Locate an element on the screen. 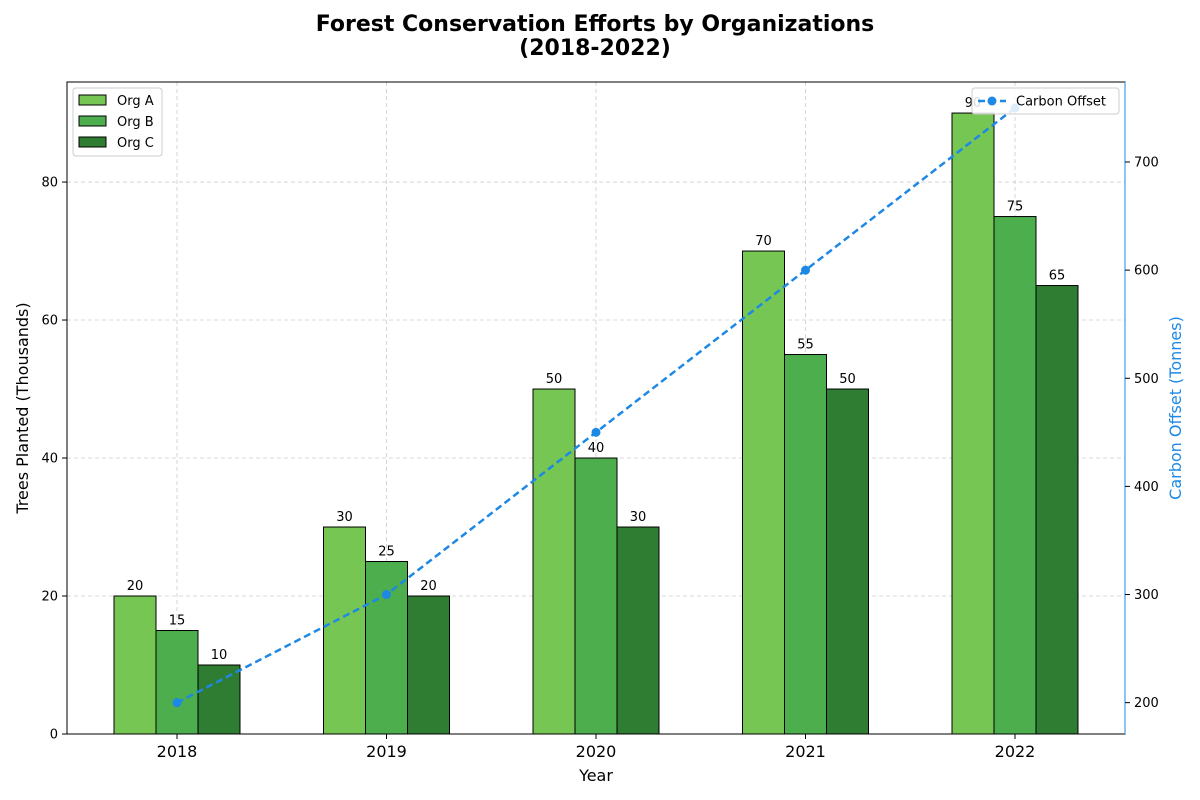 The height and width of the screenshot is (800, 1200). x-tick-label: 2019 is located at coordinates (386, 751).